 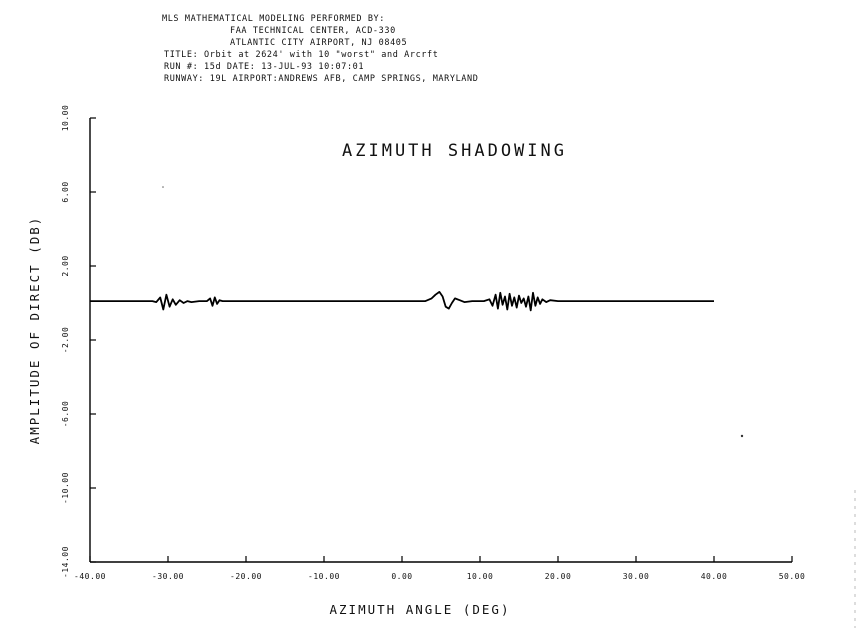 I want to click on x-tick-label: 10.00, so click(x=480, y=576).